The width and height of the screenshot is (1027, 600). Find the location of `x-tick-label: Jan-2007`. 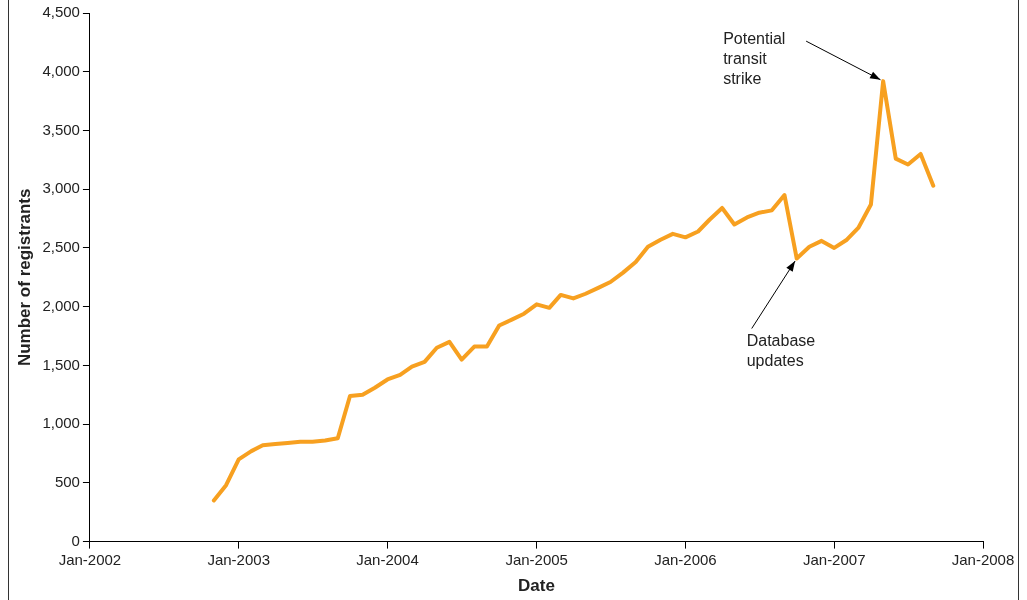

x-tick-label: Jan-2007 is located at coordinates (834, 559).